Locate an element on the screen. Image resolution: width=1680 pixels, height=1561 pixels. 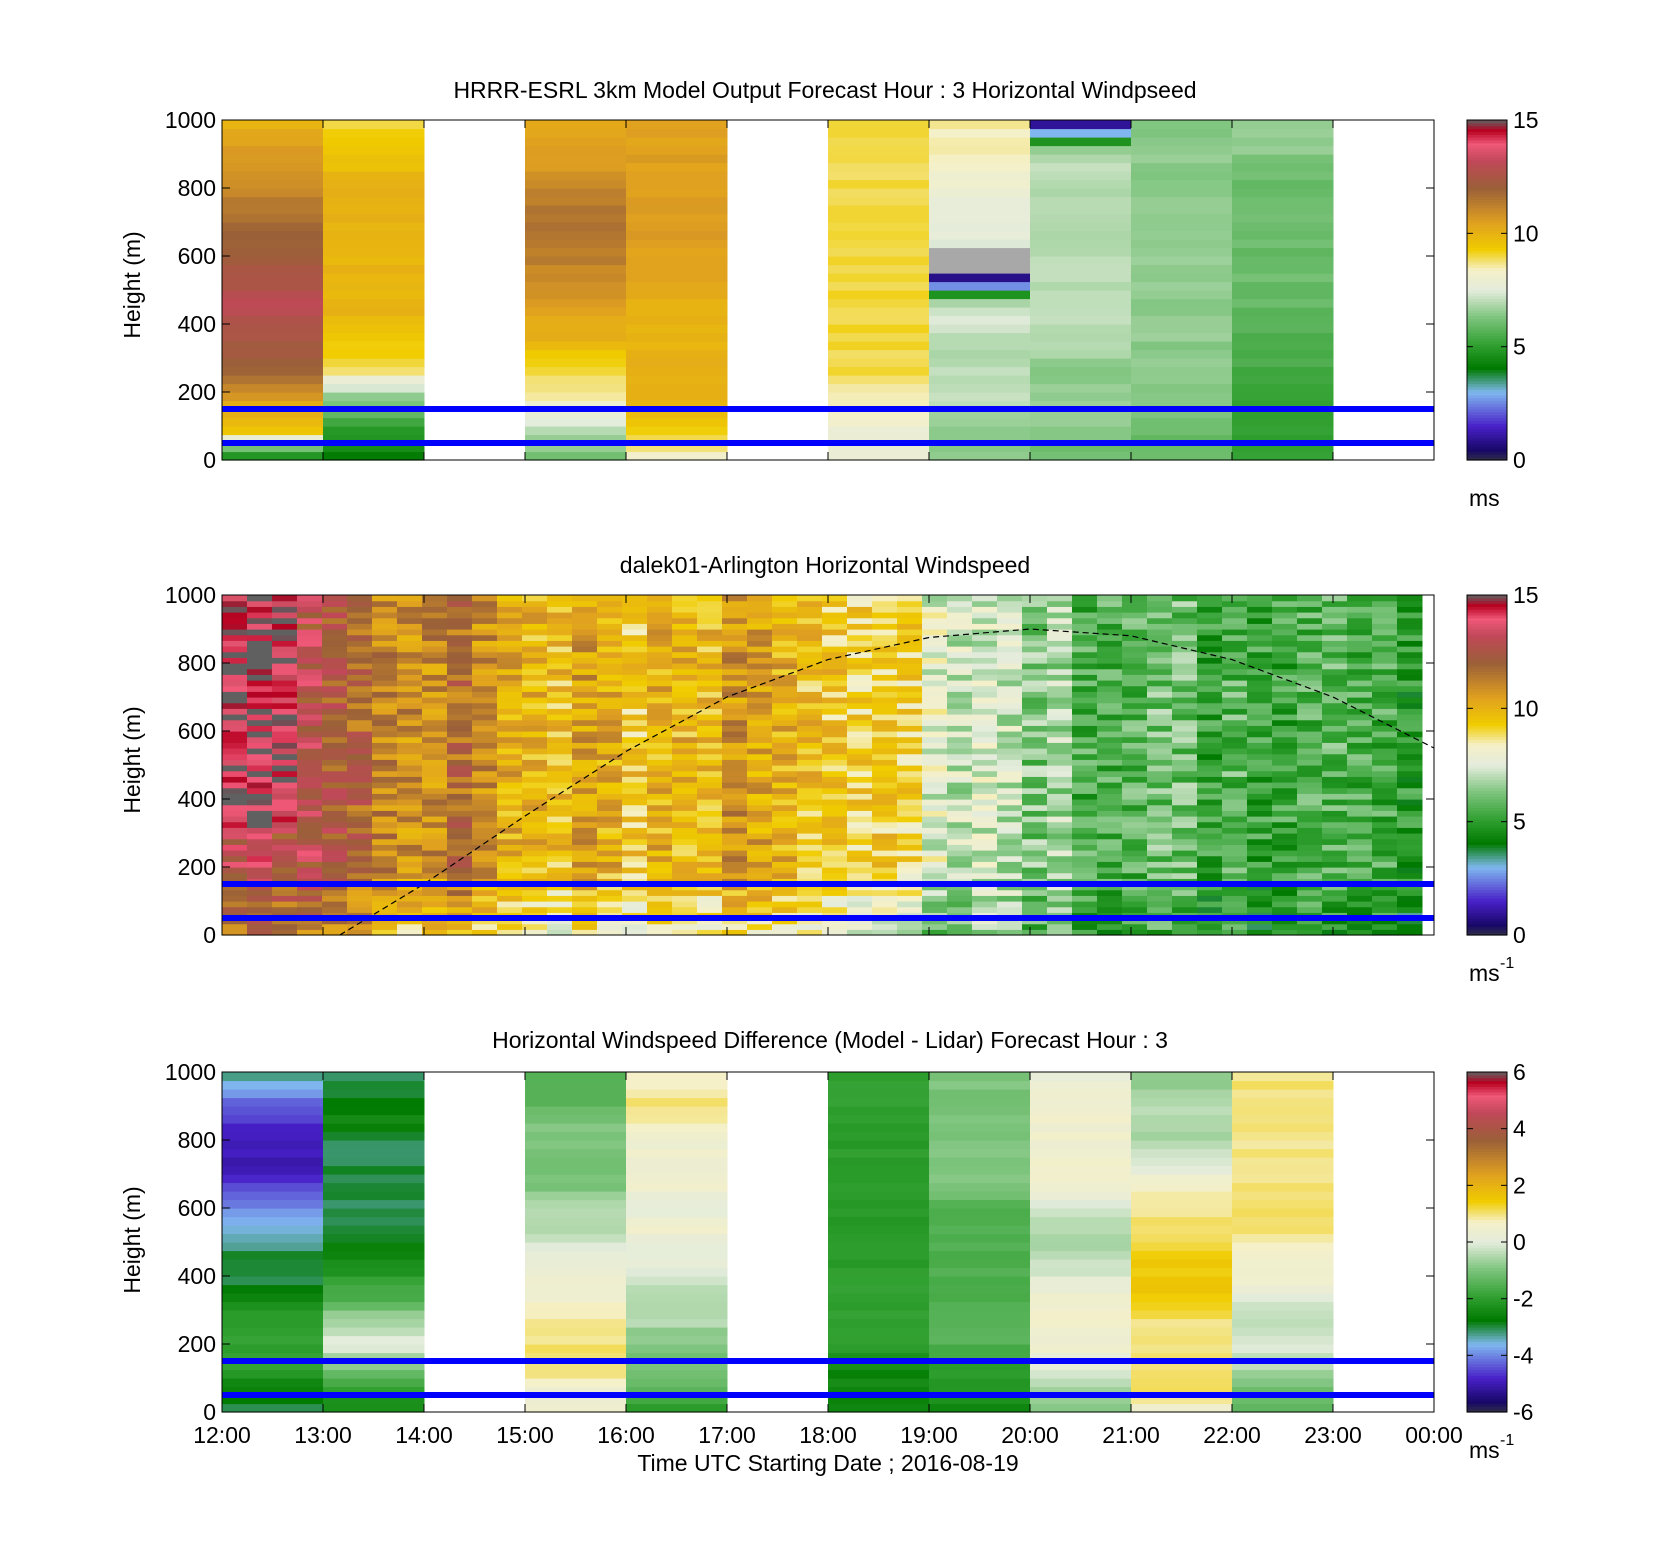
y-tick-label: 200 is located at coordinates (197, 867).